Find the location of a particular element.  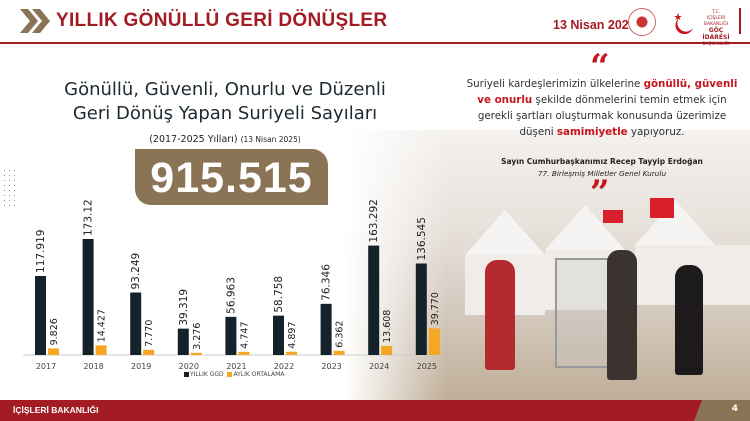

open-quote-icon: “ is located at coordinates (600, 67).